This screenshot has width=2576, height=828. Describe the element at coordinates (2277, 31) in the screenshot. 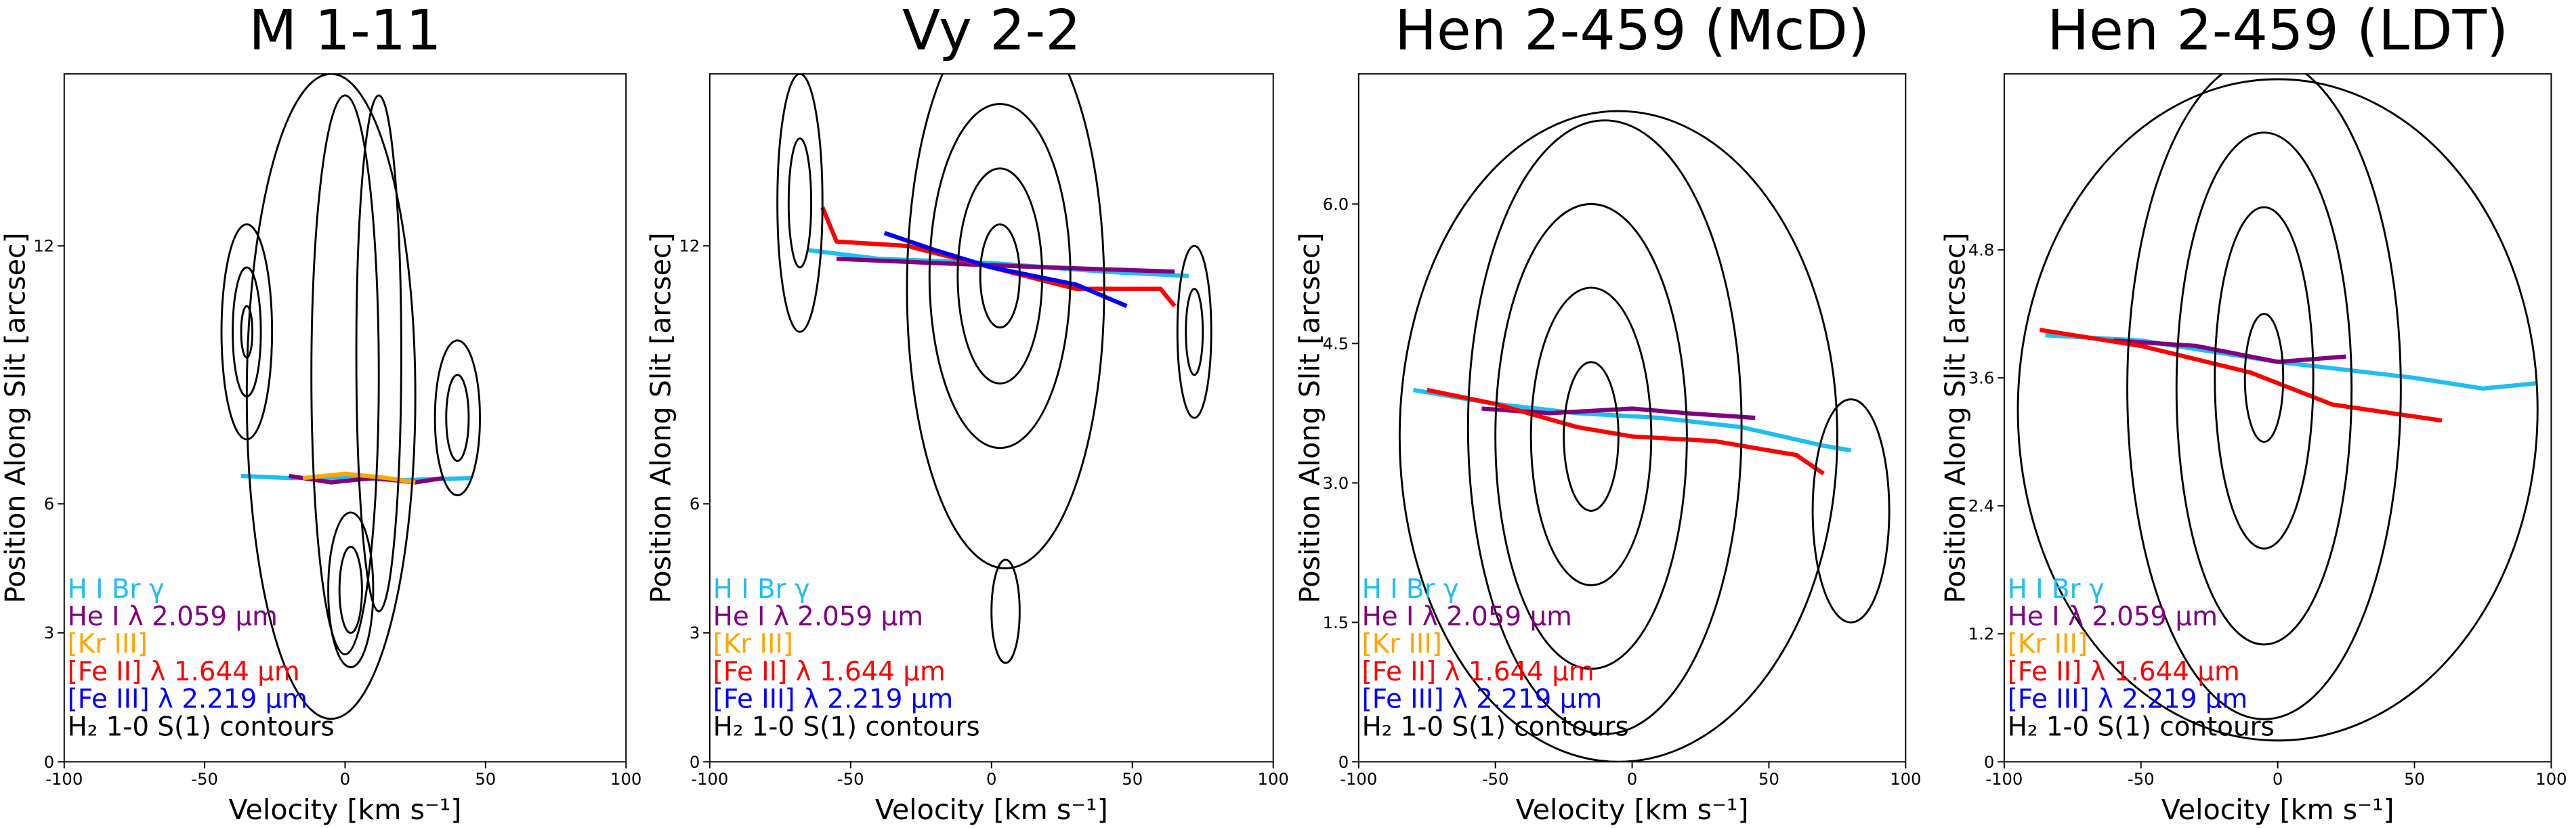

I see `chart-title: Hen 2-459 (LDT)` at that location.